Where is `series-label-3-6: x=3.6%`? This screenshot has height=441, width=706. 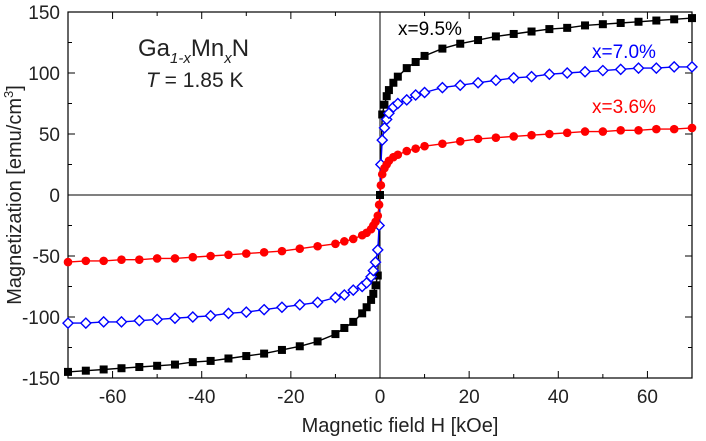
series-label-3-6: x=3.6% is located at coordinates (624, 107).